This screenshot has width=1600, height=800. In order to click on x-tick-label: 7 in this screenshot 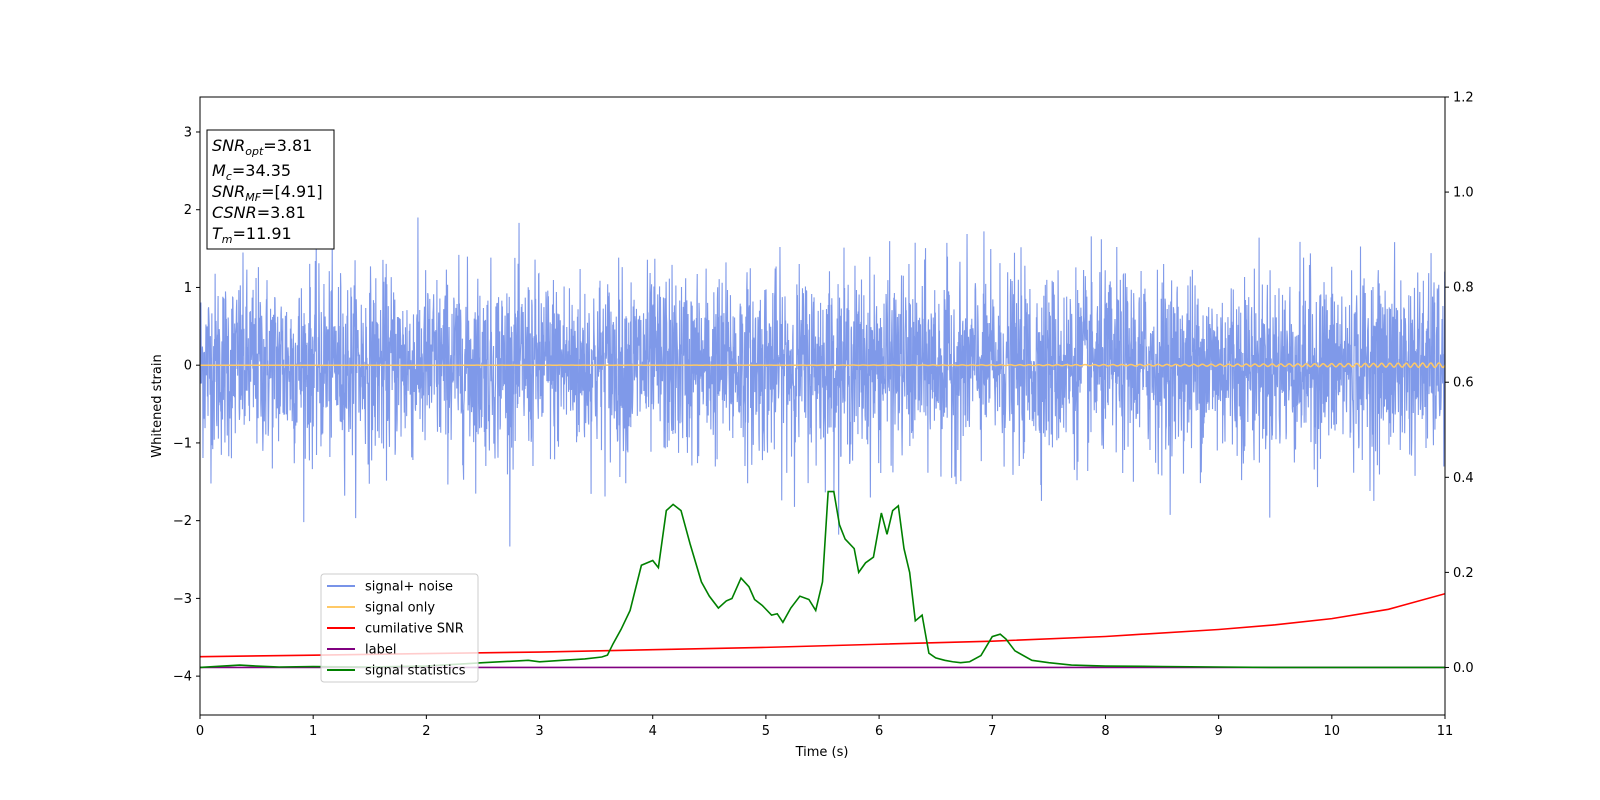, I will do `click(992, 731)`.